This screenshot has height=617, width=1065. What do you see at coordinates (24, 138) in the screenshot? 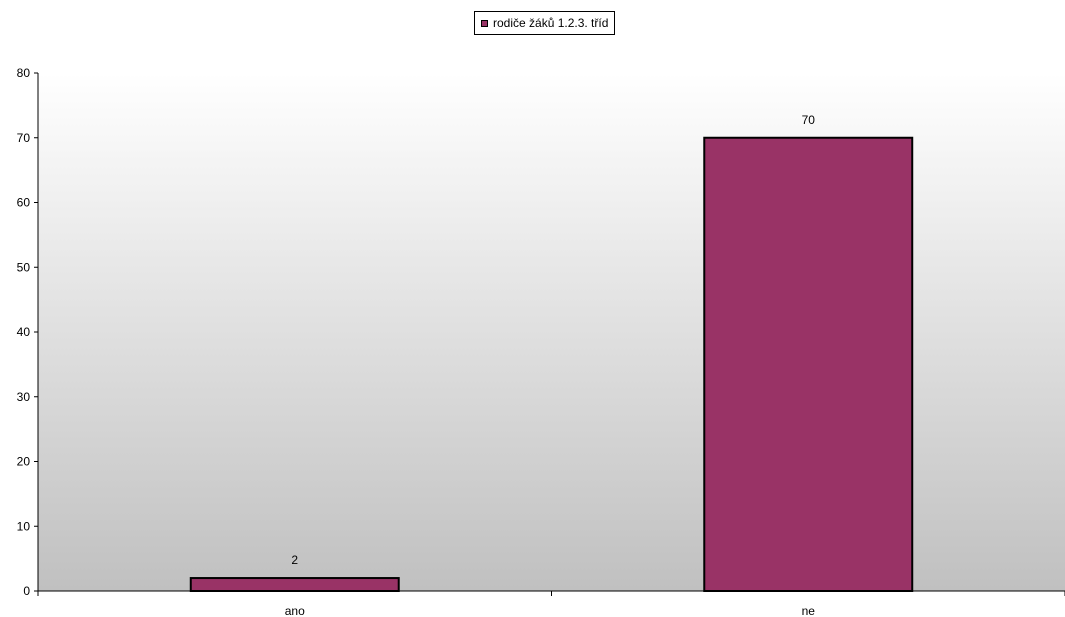
I see `y-tick-label: 70` at bounding box center [24, 138].